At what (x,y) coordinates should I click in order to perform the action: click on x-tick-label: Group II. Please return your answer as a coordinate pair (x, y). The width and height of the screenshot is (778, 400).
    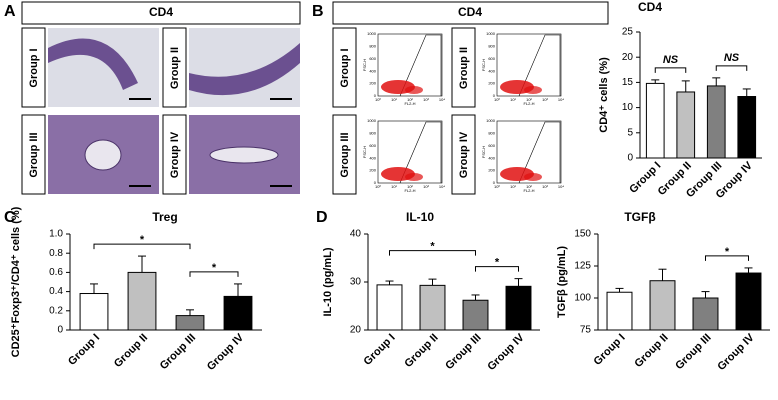
    Looking at the image, I should click on (651, 351).